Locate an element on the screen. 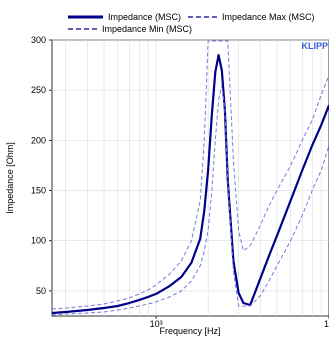 Image resolution: width=329 pixels, height=338 pixels. y-tick-label: 200 is located at coordinates (38, 140).